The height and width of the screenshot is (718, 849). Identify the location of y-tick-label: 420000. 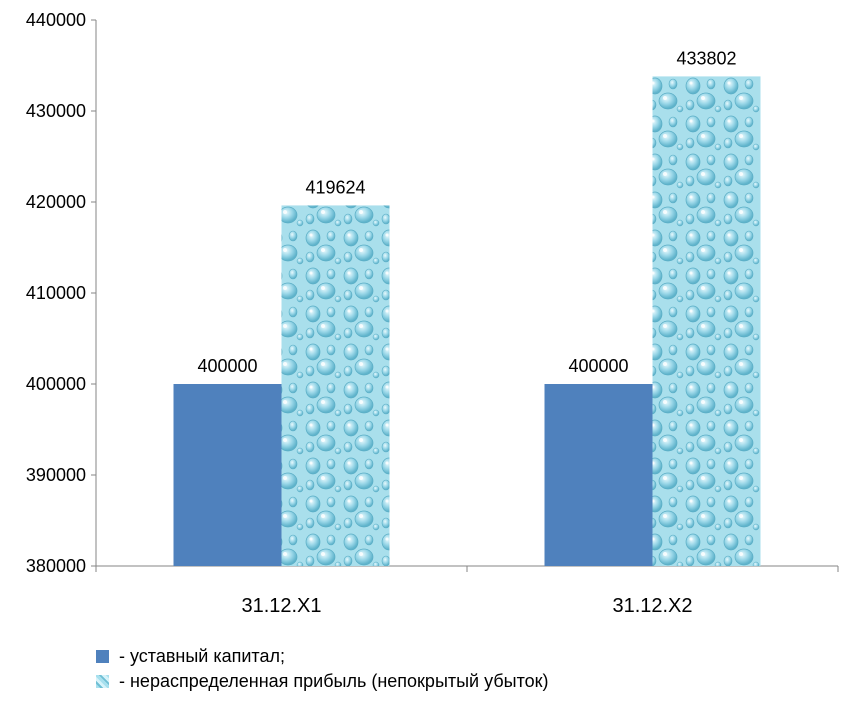
(56, 202).